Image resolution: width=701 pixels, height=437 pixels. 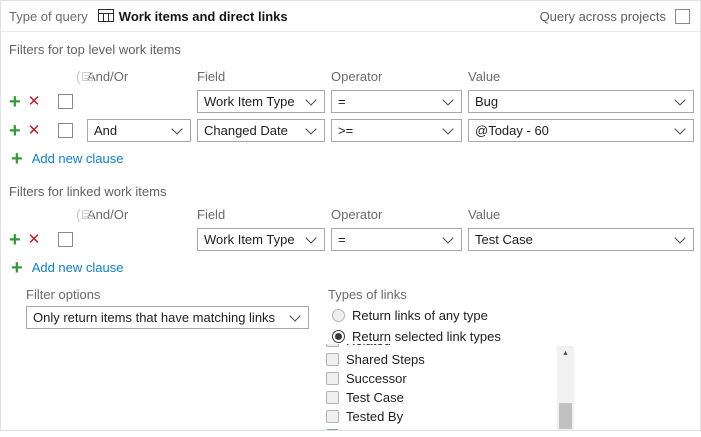 I want to click on link-type-item: Tested By, so click(x=440, y=416).